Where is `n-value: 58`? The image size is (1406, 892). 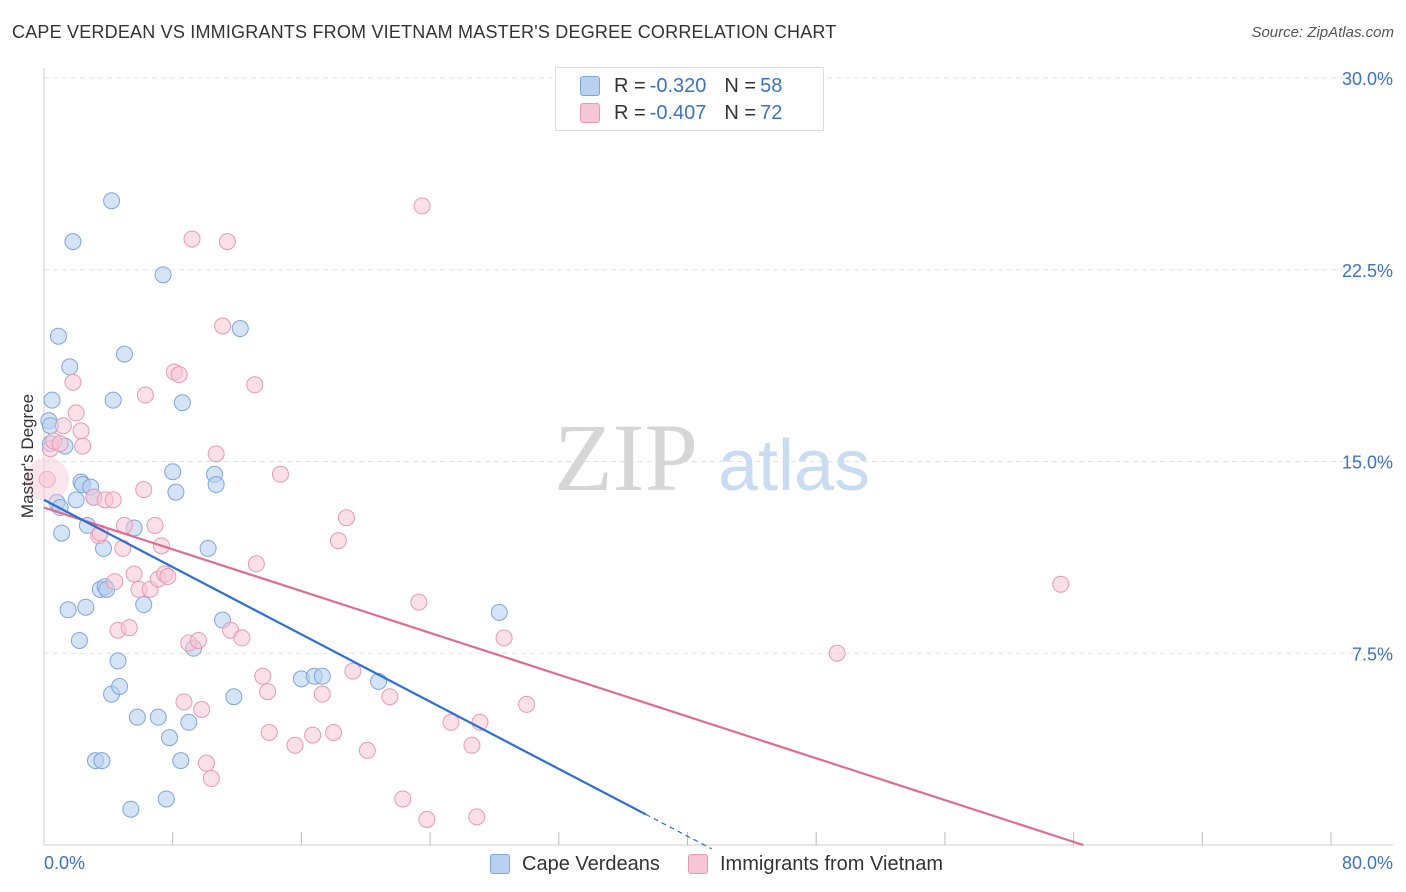
n-value: 58 is located at coordinates (771, 85).